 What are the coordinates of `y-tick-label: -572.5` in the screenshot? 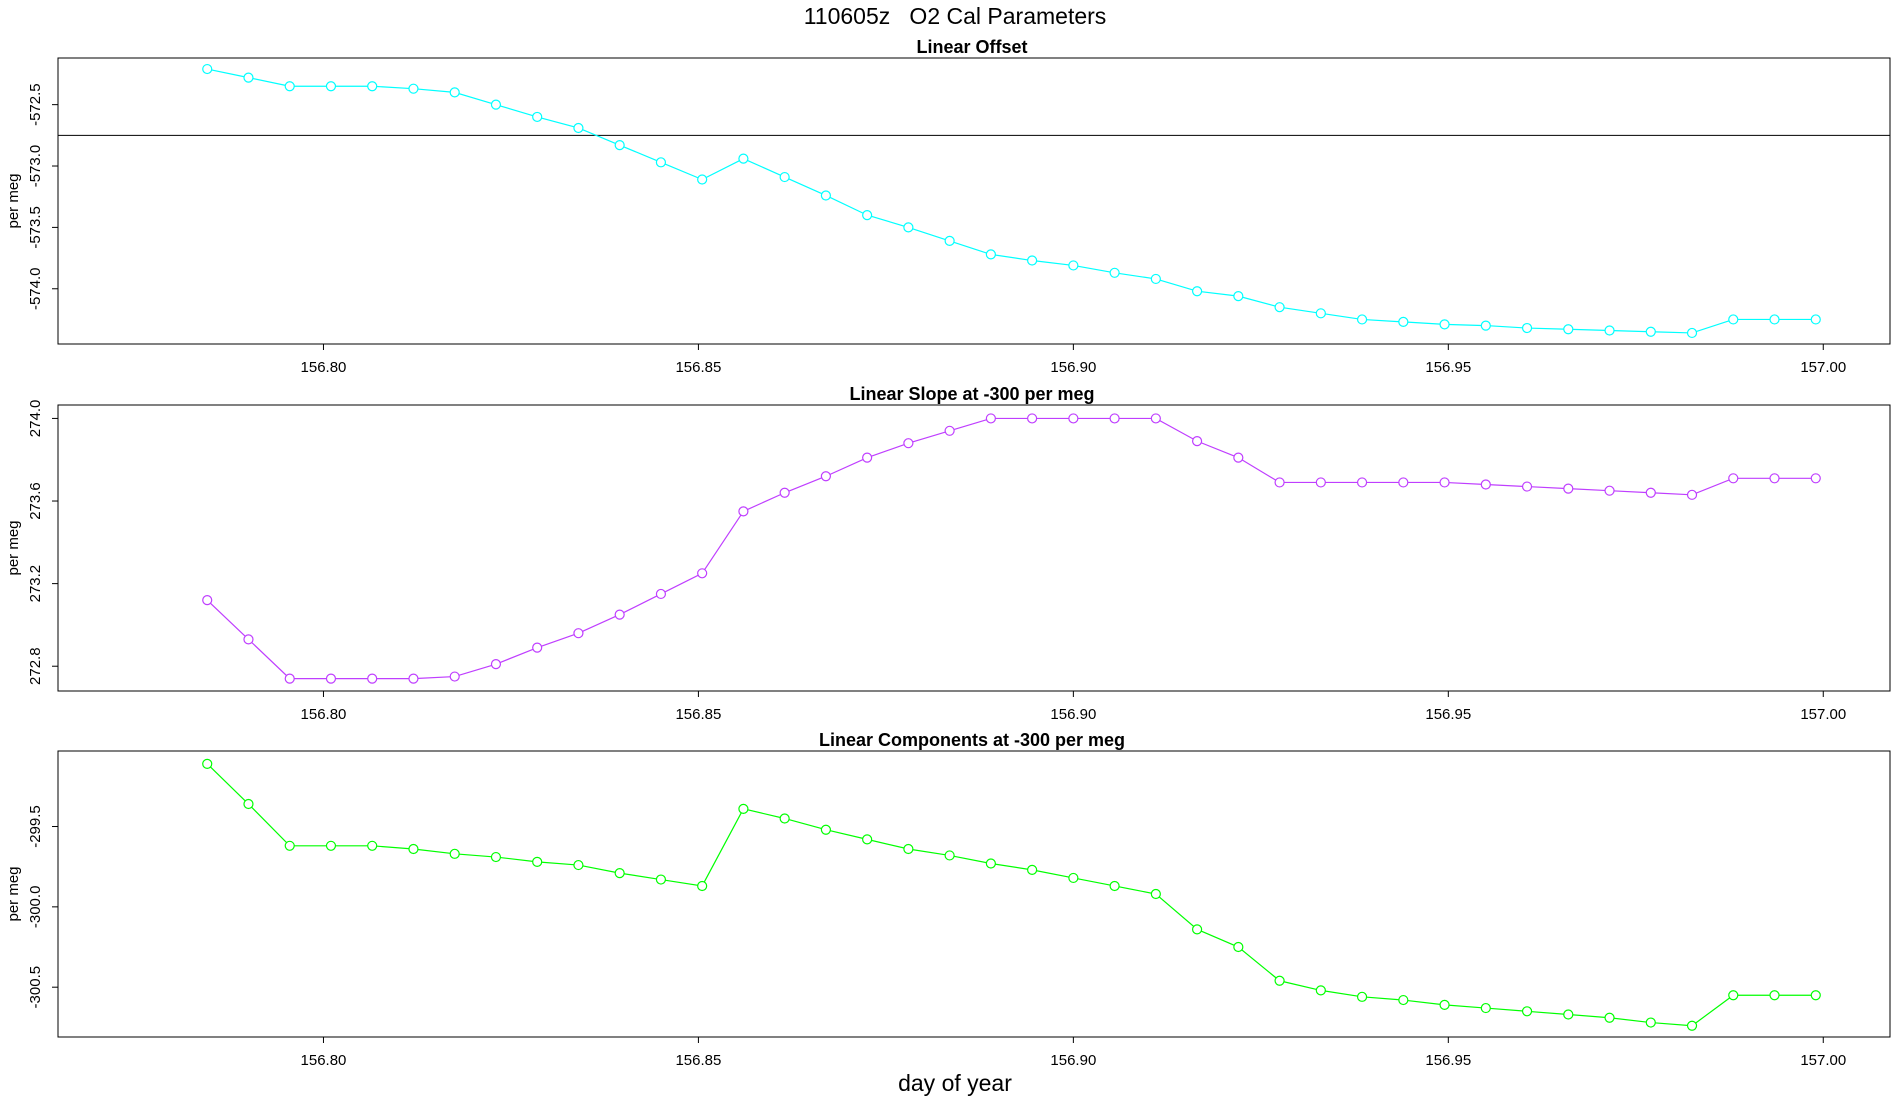 It's located at (35, 104).